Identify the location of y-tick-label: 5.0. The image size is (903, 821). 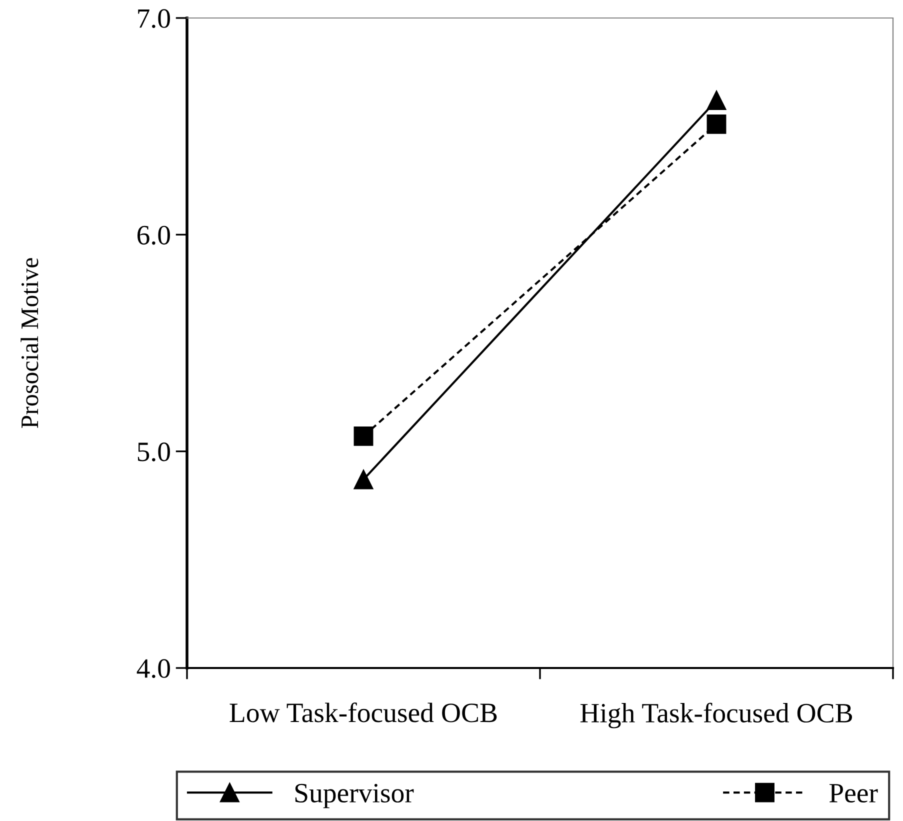
(154, 452).